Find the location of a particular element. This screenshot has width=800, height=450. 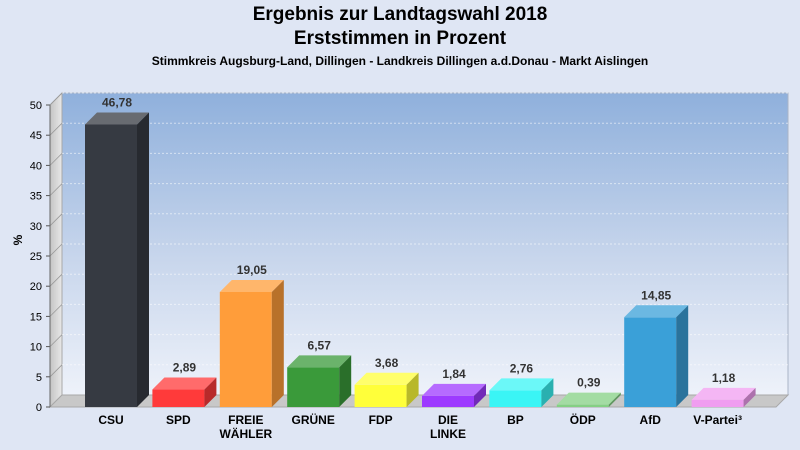

y-tick-label: 40 is located at coordinates (36, 166).